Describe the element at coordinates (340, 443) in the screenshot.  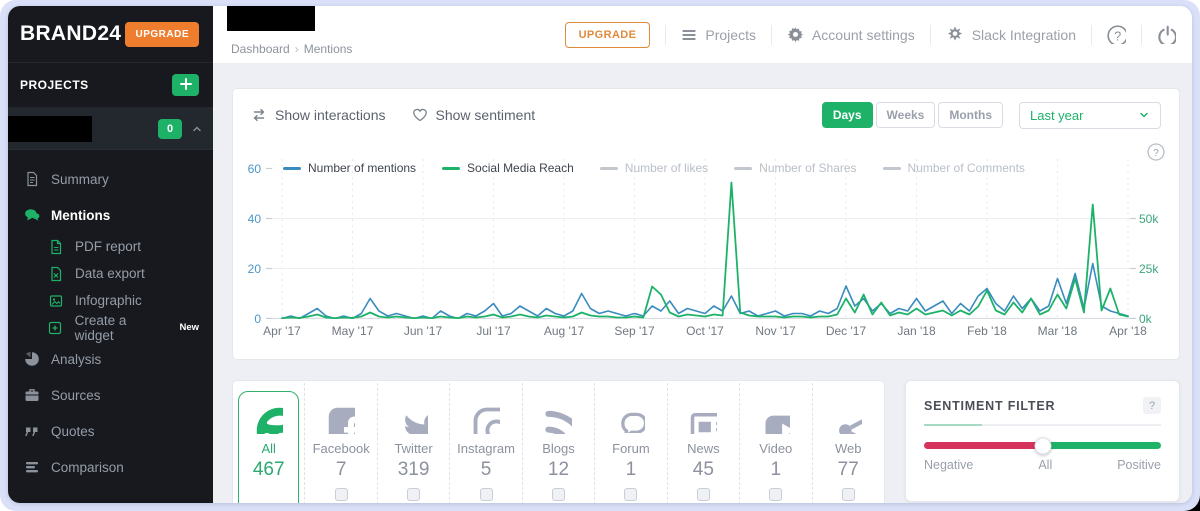
I see `source-filter-facebook: Facebook 7` at that location.